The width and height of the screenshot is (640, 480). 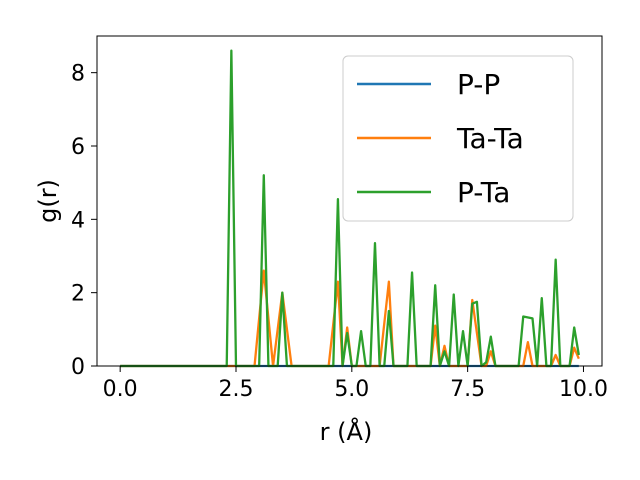 What do you see at coordinates (78, 147) in the screenshot?
I see `y-tick-label: 6` at bounding box center [78, 147].